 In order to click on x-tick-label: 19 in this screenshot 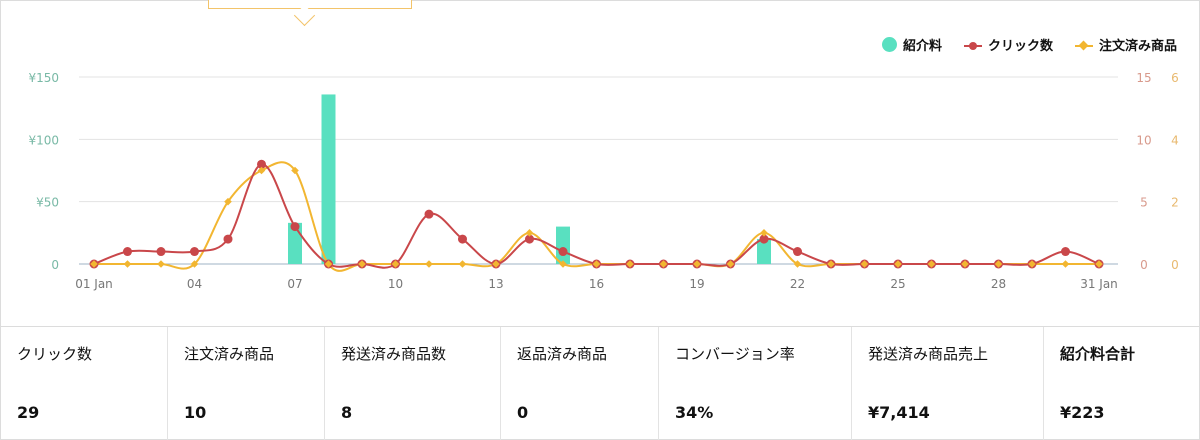, I will do `click(696, 284)`.